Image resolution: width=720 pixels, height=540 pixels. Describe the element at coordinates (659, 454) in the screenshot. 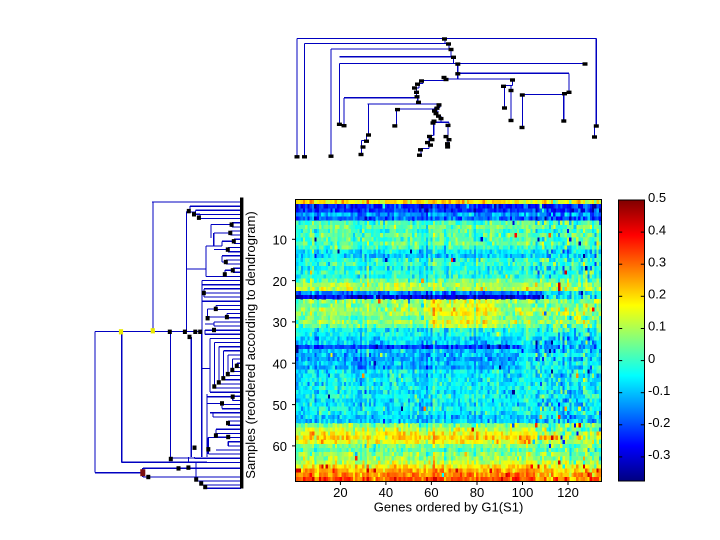

I see `svg-text: -0.3` at that location.